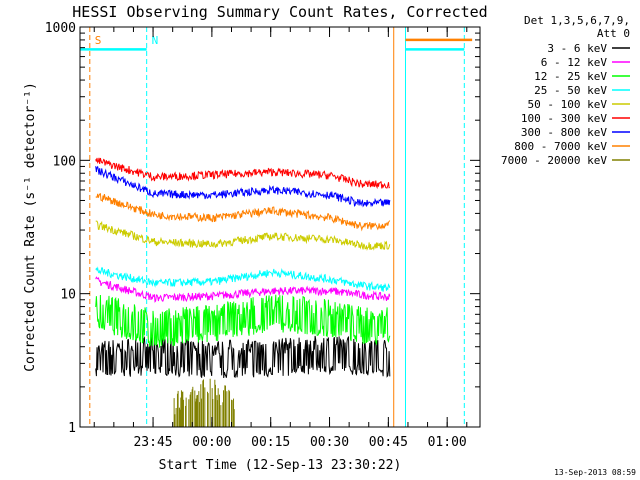 The image size is (640, 480). What do you see at coordinates (564, 132) in the screenshot?
I see `legend-label-6: 300 - 800 keV` at bounding box center [564, 132].